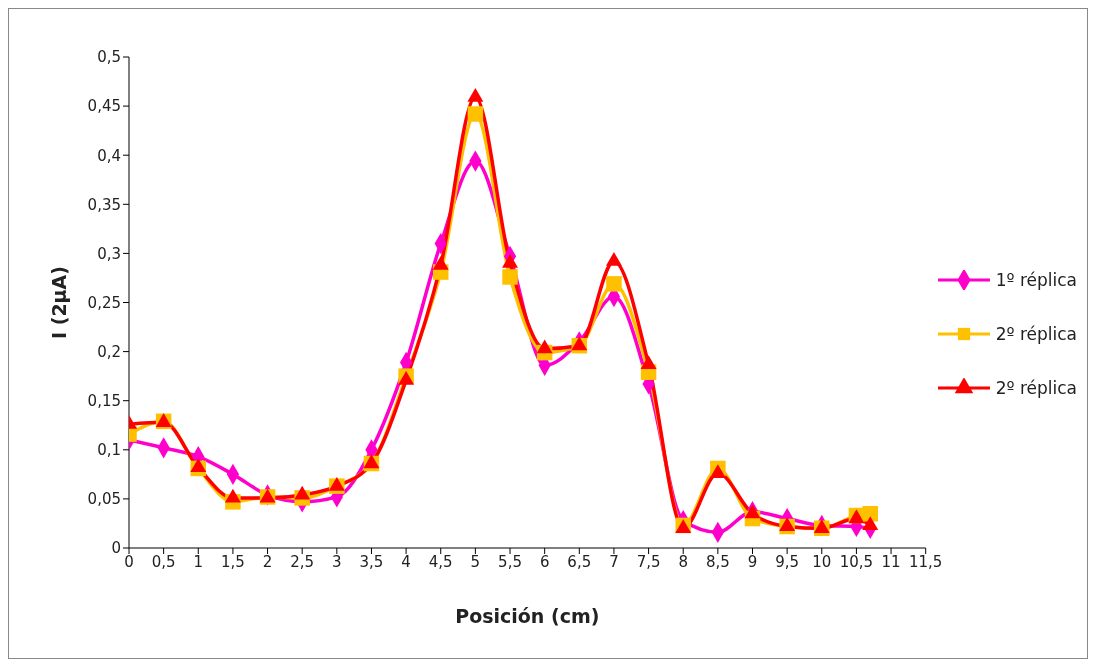 This screenshot has width=1097, height=669. What do you see at coordinates (891, 561) in the screenshot?
I see `x-tick-label: 11` at bounding box center [891, 561].